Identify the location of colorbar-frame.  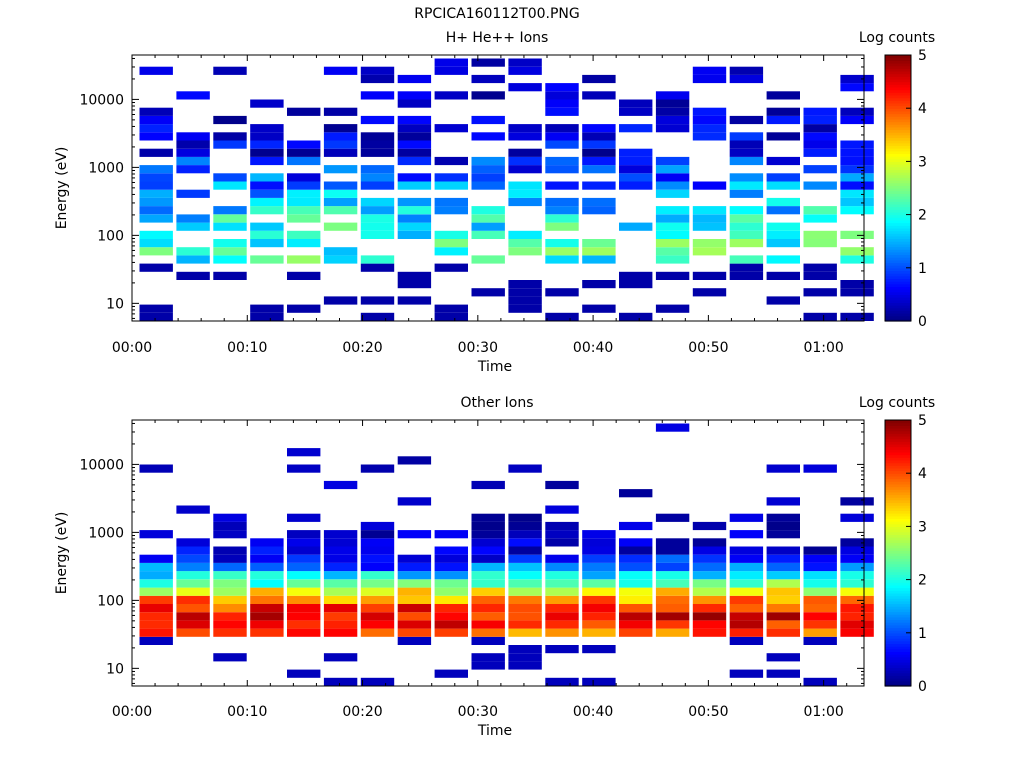
(898, 188).